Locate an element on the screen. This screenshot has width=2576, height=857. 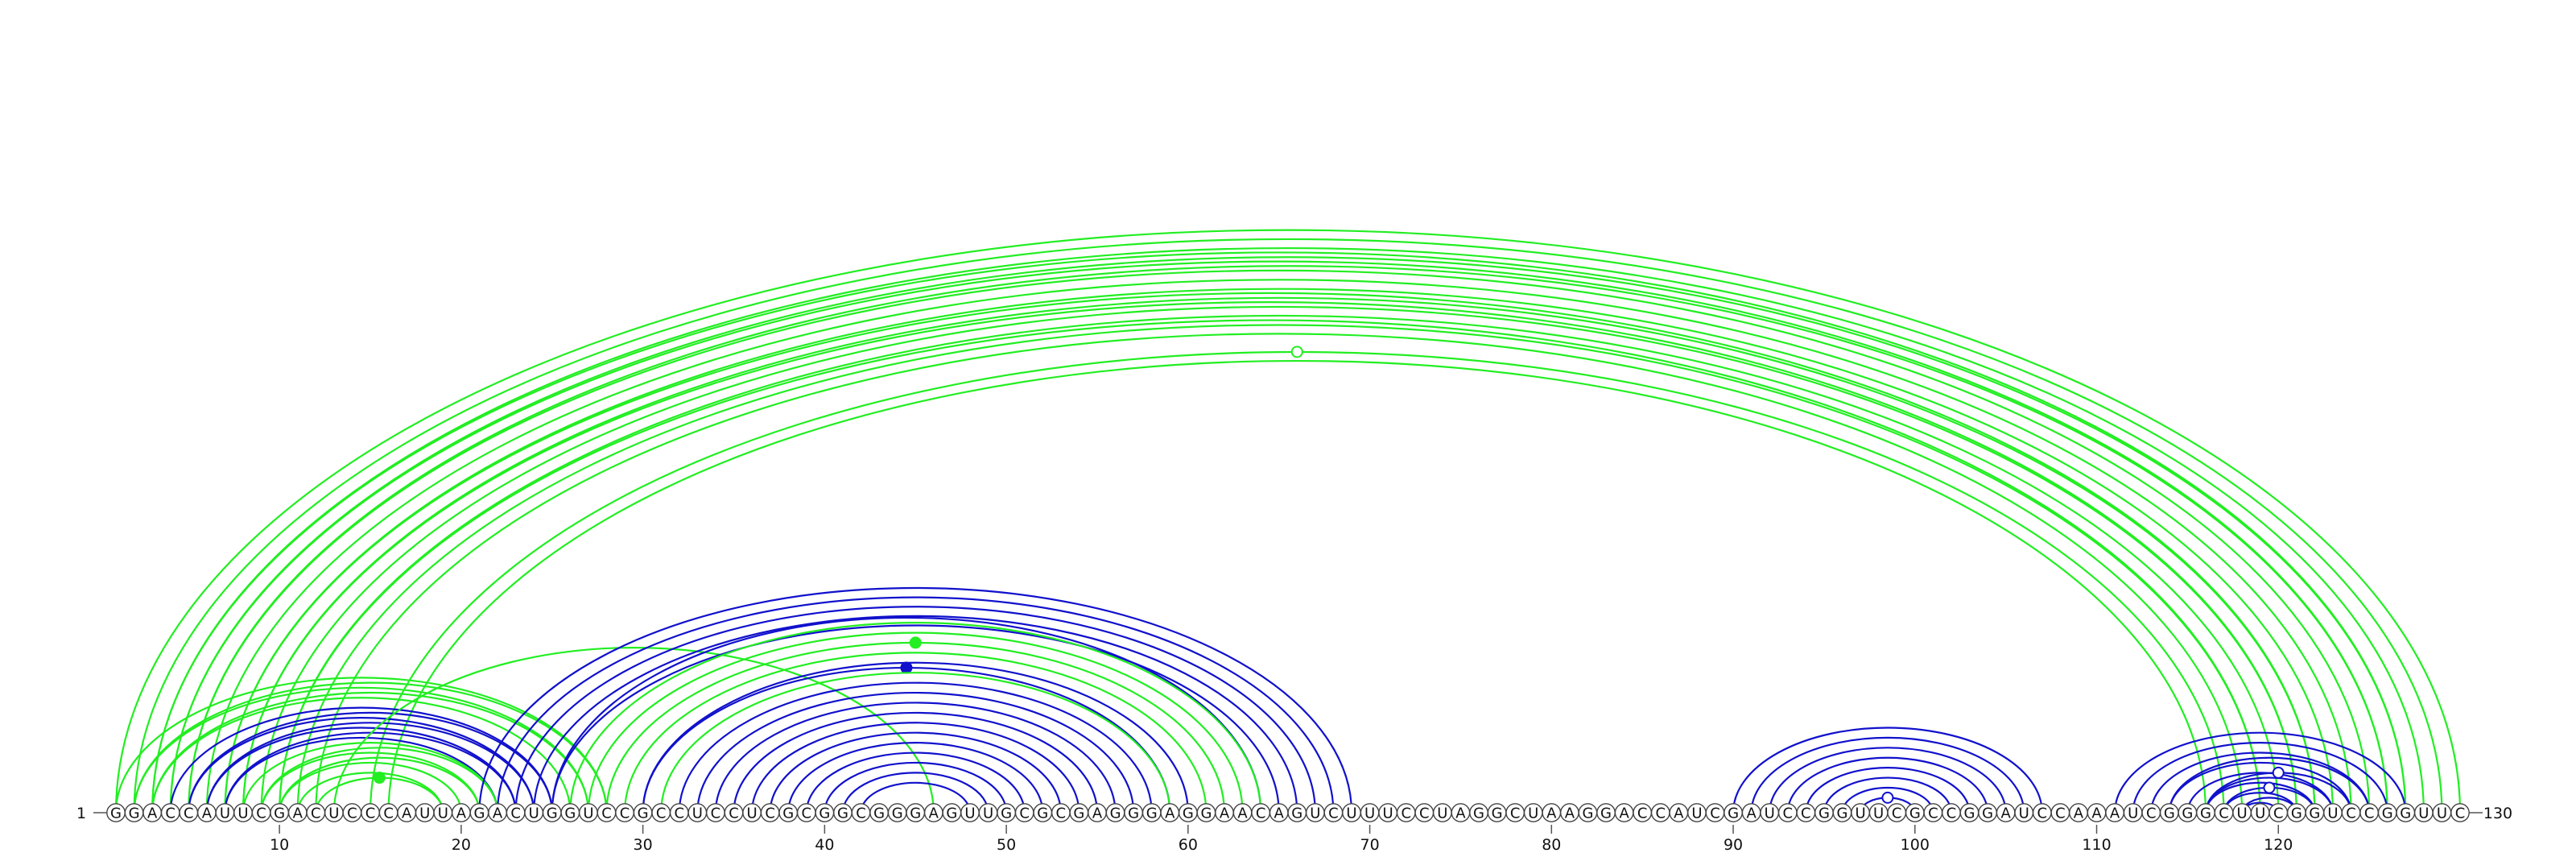
nucleotide-74: U is located at coordinates (1442, 812).